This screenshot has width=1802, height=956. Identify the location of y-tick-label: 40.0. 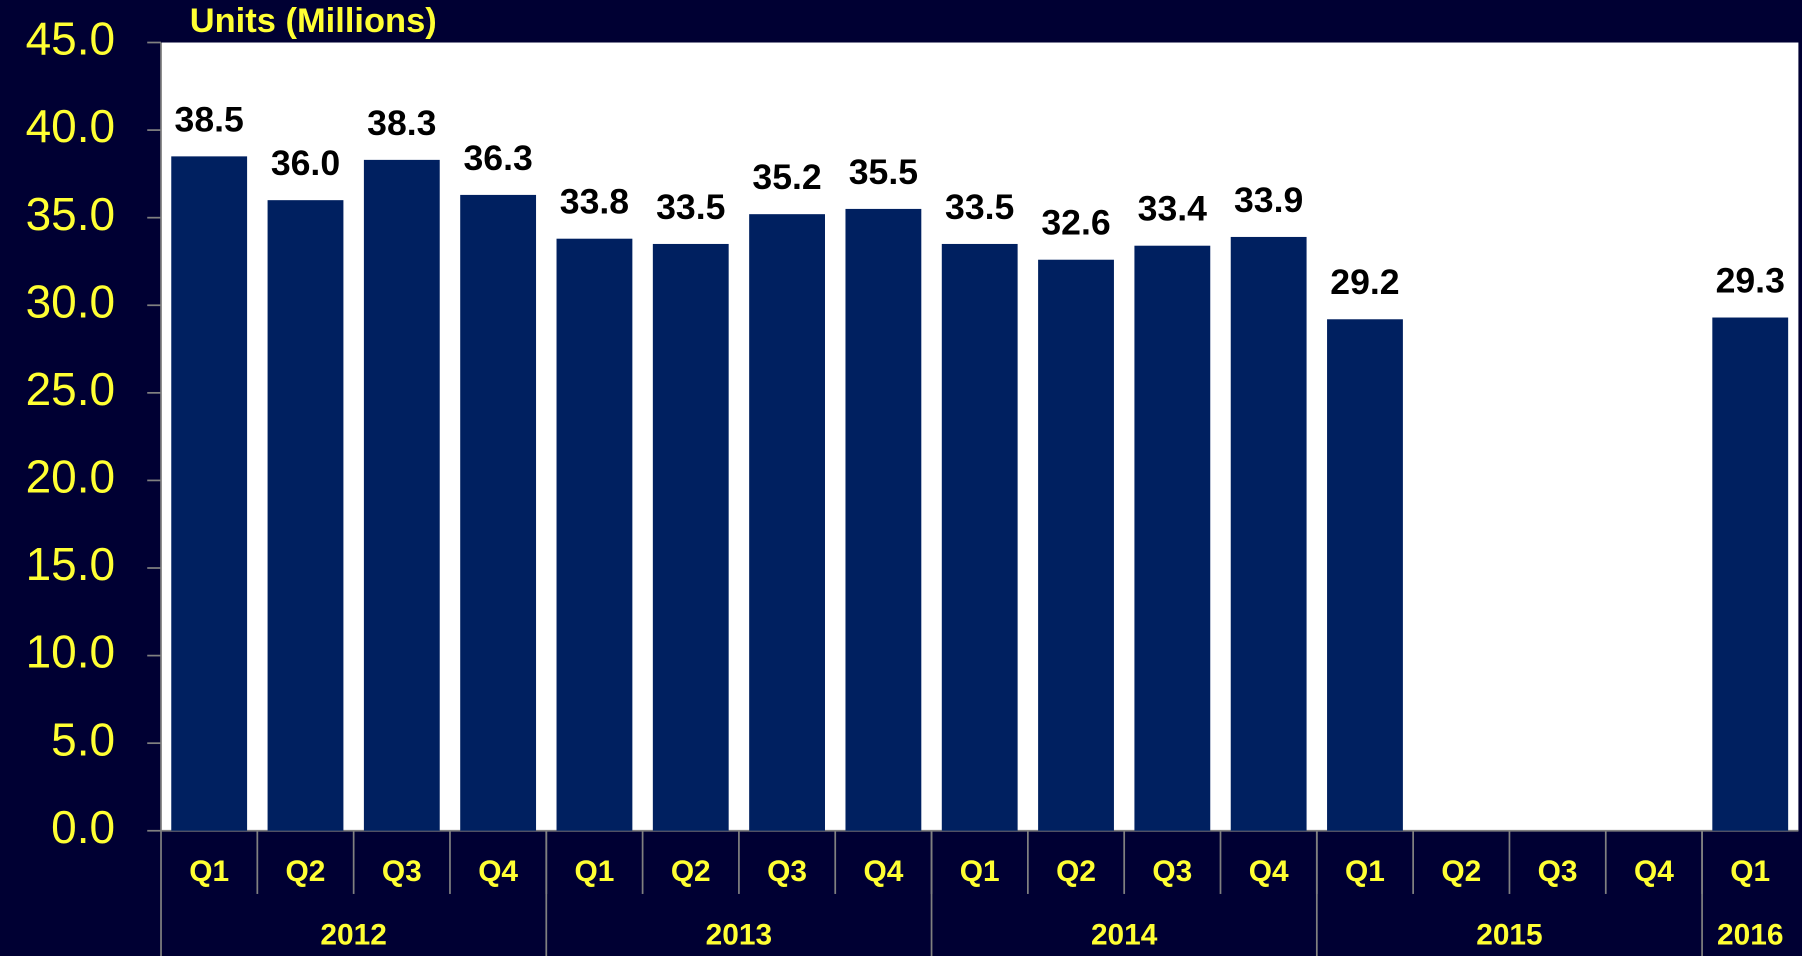
(70, 126).